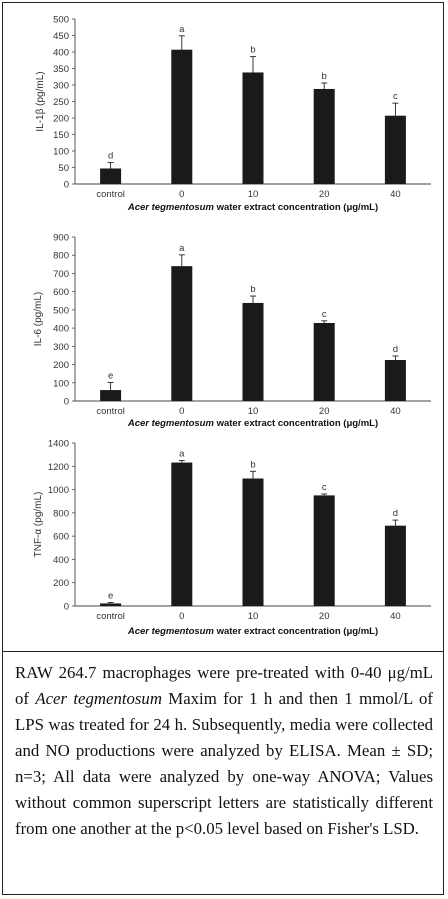 This screenshot has height=899, width=448. Describe the element at coordinates (58, 444) in the screenshot. I see `y-tick-label: 1400` at that location.